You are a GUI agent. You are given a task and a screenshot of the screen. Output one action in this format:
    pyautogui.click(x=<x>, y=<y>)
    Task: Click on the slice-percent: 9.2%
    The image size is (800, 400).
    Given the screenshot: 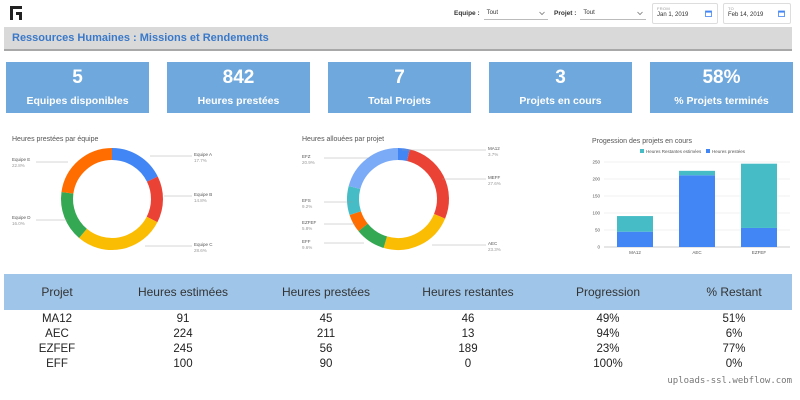 What is the action you would take?
    pyautogui.click(x=307, y=206)
    